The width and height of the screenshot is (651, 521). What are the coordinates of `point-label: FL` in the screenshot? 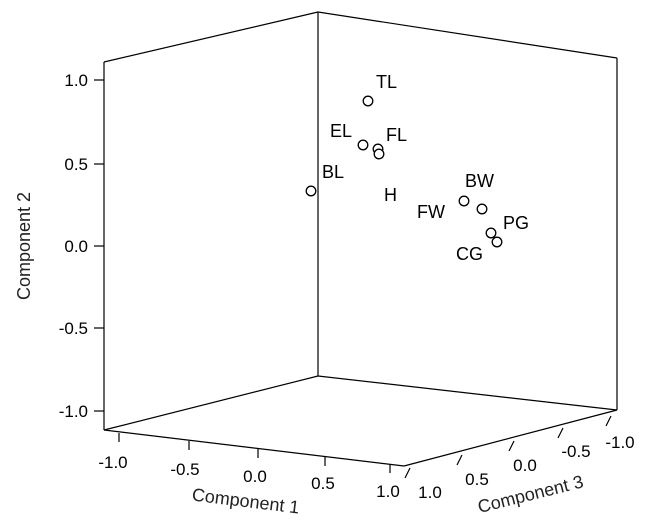 It's located at (396, 135).